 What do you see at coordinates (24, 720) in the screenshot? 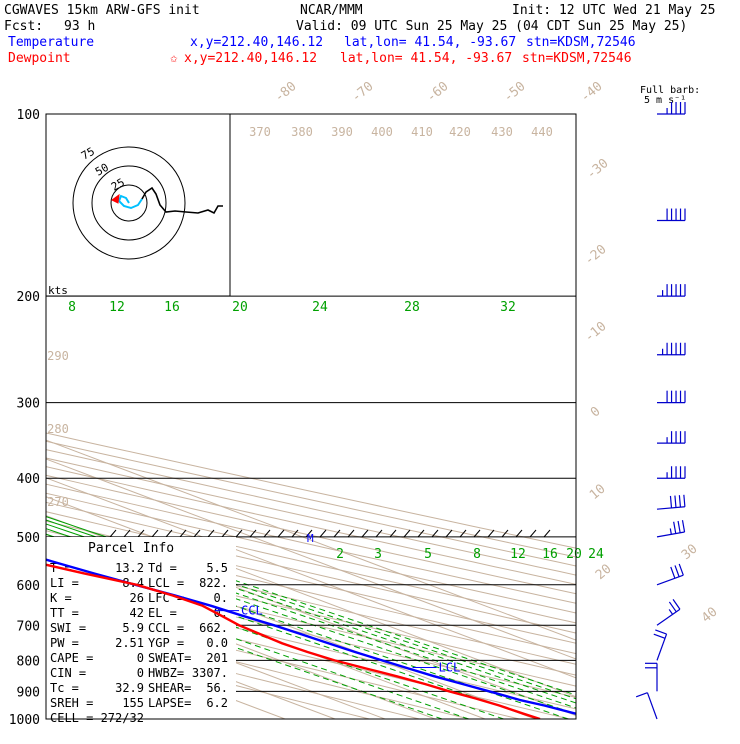
I see `pressure-label: 1000` at bounding box center [24, 720].